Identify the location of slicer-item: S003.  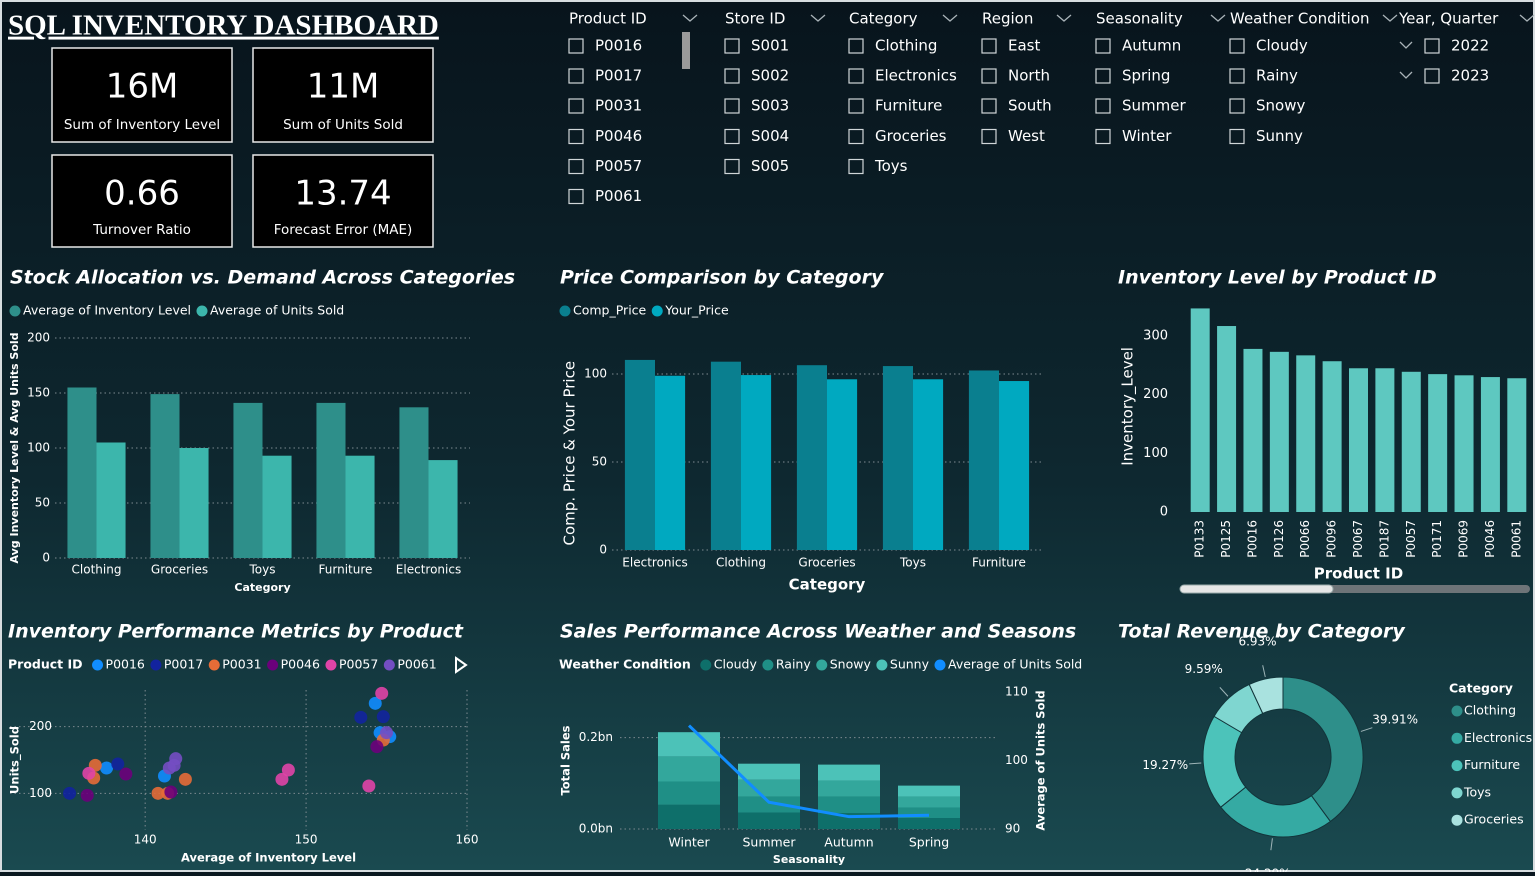
(770, 106).